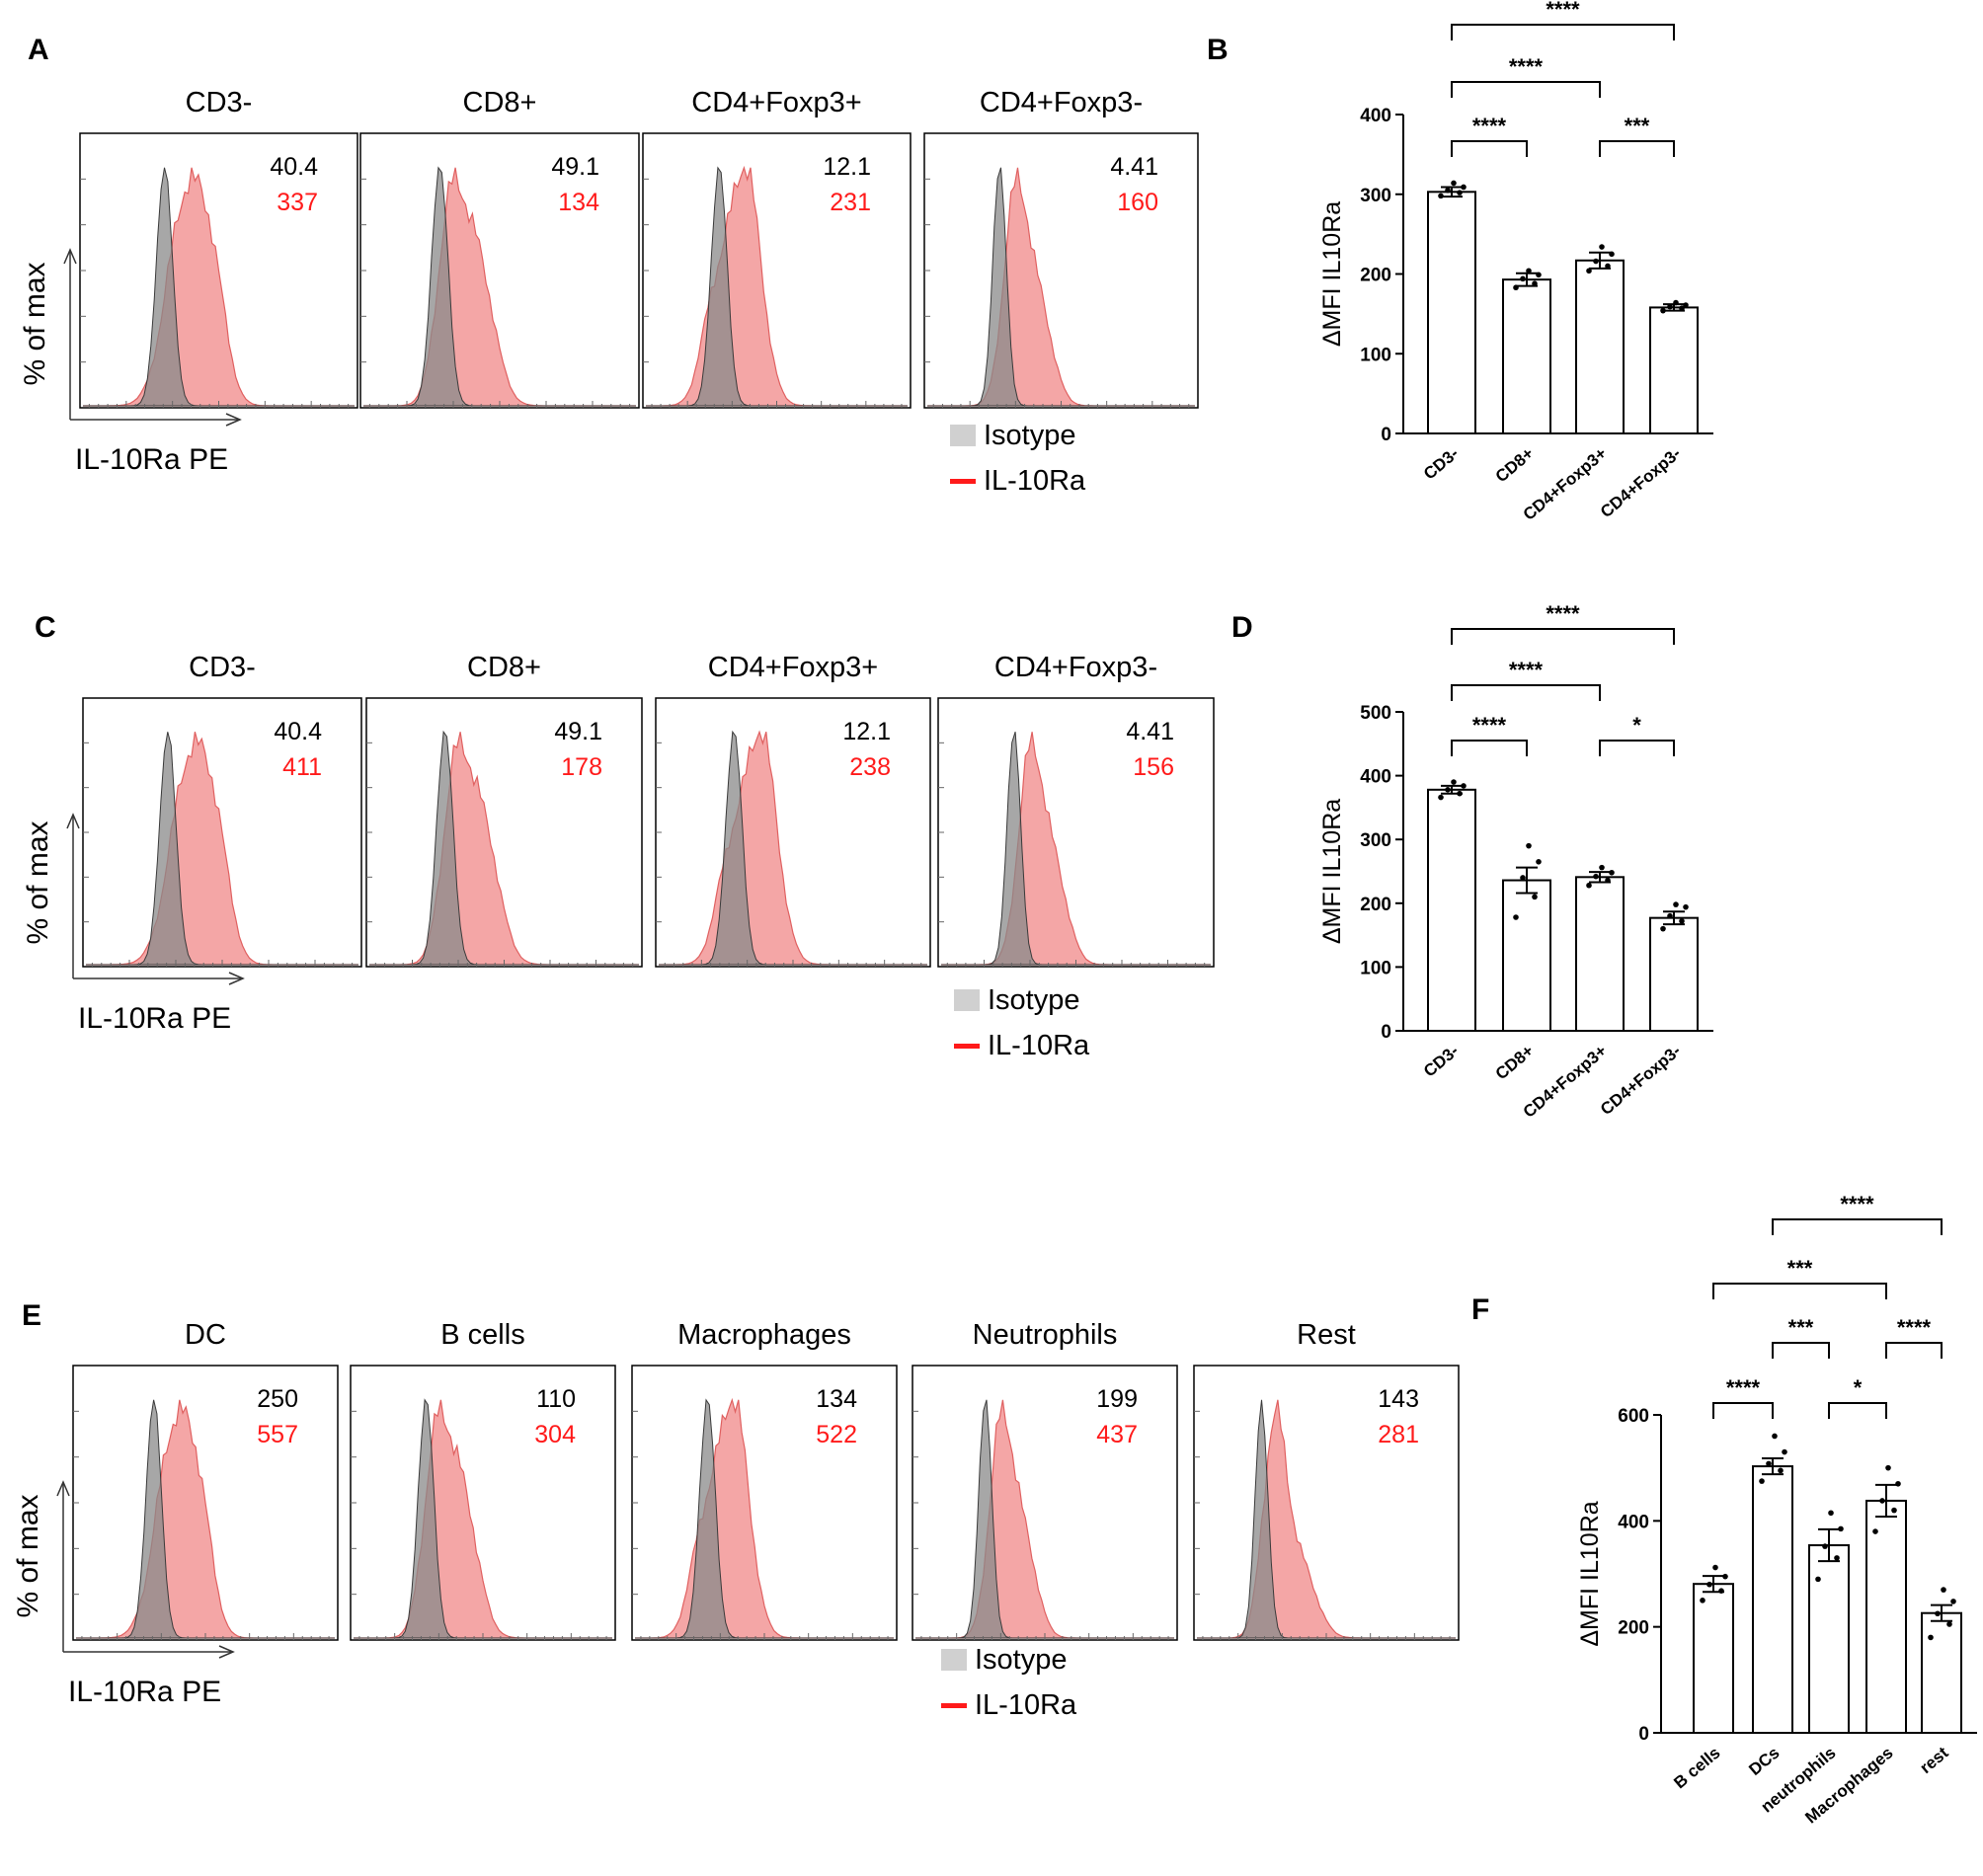 Image resolution: width=1983 pixels, height=1876 pixels. What do you see at coordinates (1375, 196) in the screenshot?
I see `y-tick-label: 300` at bounding box center [1375, 196].